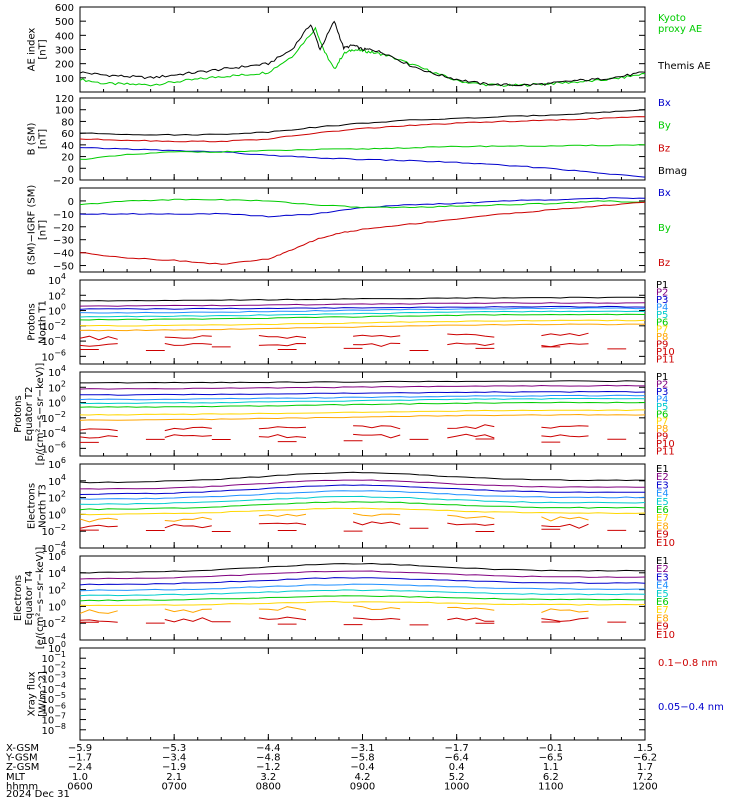 Image resolution: width=750 pixels, height=800 pixels. I want to click on series-line-by, so click(362, 203).